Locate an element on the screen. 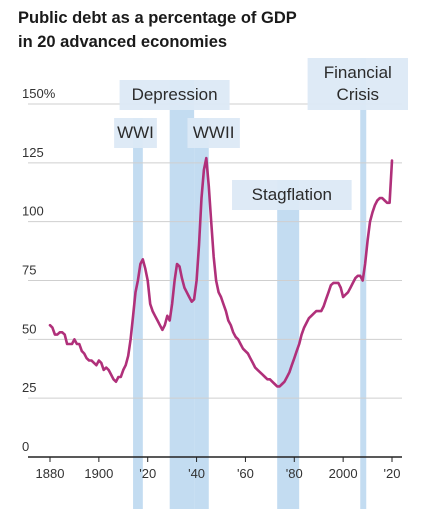 The image size is (431, 514). x-tick-label-2020: '20 is located at coordinates (392, 473).